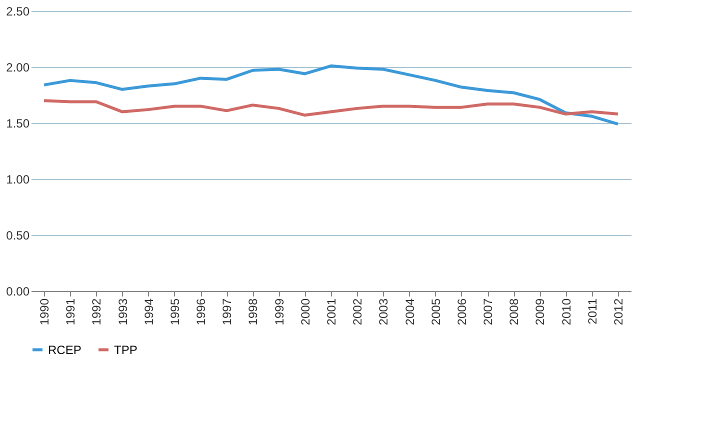  Describe the element at coordinates (97, 312) in the screenshot. I see `x-tick-label: 1992` at that location.